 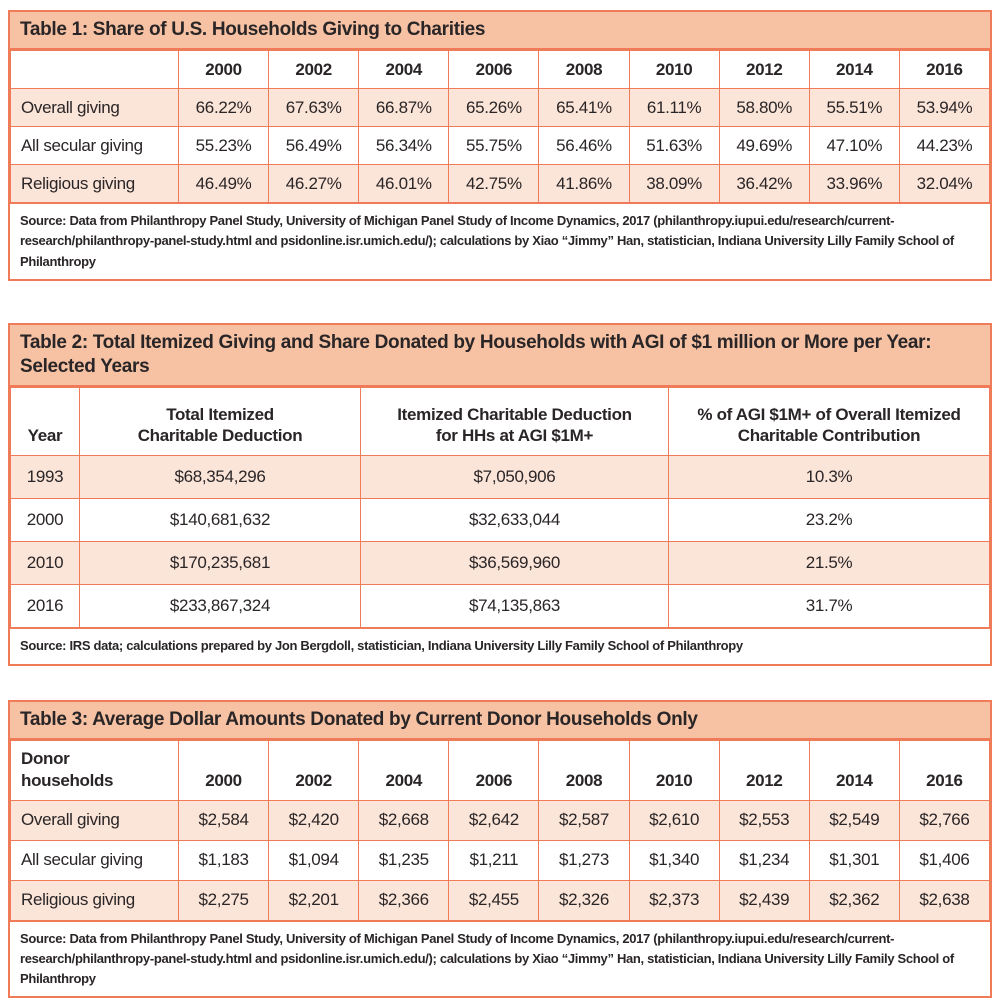 I want to click on data-cell: 32.04%, so click(x=944, y=184).